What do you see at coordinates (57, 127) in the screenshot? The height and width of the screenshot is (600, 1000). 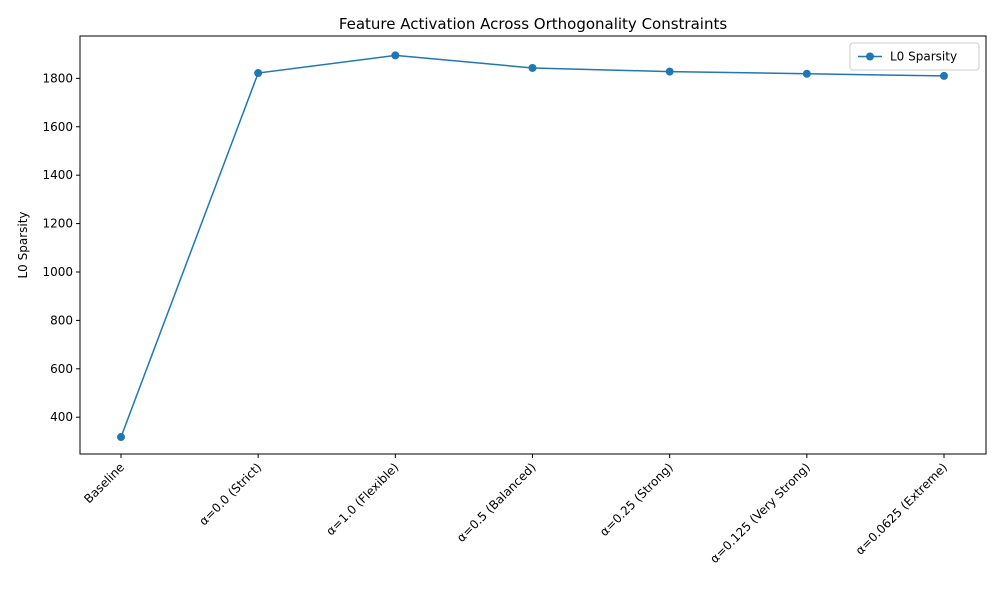 I see `y-tick-label: 1600` at bounding box center [57, 127].